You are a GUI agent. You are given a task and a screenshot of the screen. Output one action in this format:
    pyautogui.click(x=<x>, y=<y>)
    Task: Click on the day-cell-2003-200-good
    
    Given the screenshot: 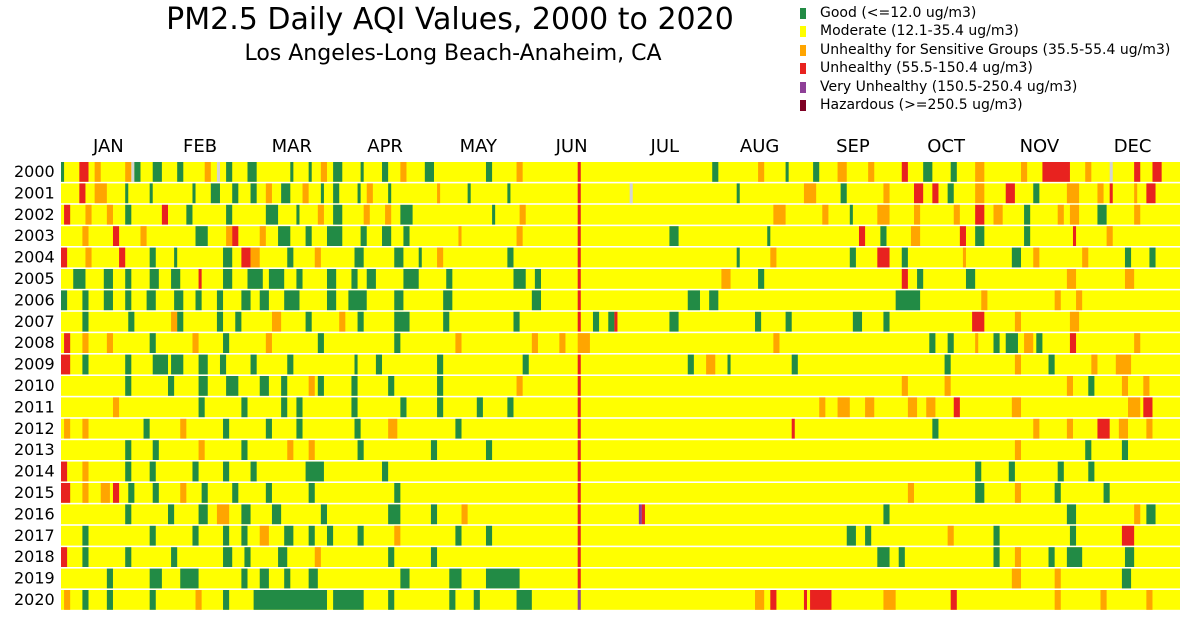 What is the action you would take?
    pyautogui.click(x=674, y=236)
    